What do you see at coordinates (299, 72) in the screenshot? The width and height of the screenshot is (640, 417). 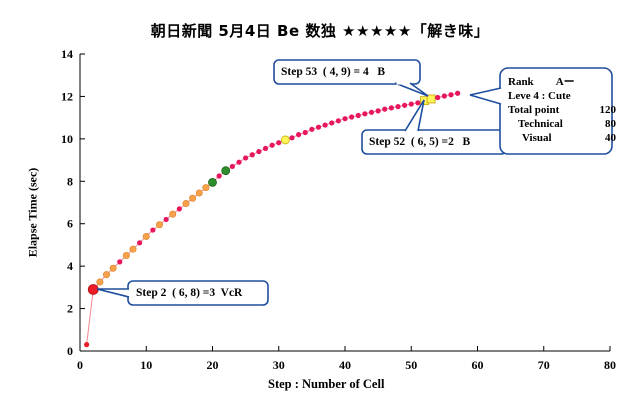 I see `callout-step53-label: Step 53` at bounding box center [299, 72].